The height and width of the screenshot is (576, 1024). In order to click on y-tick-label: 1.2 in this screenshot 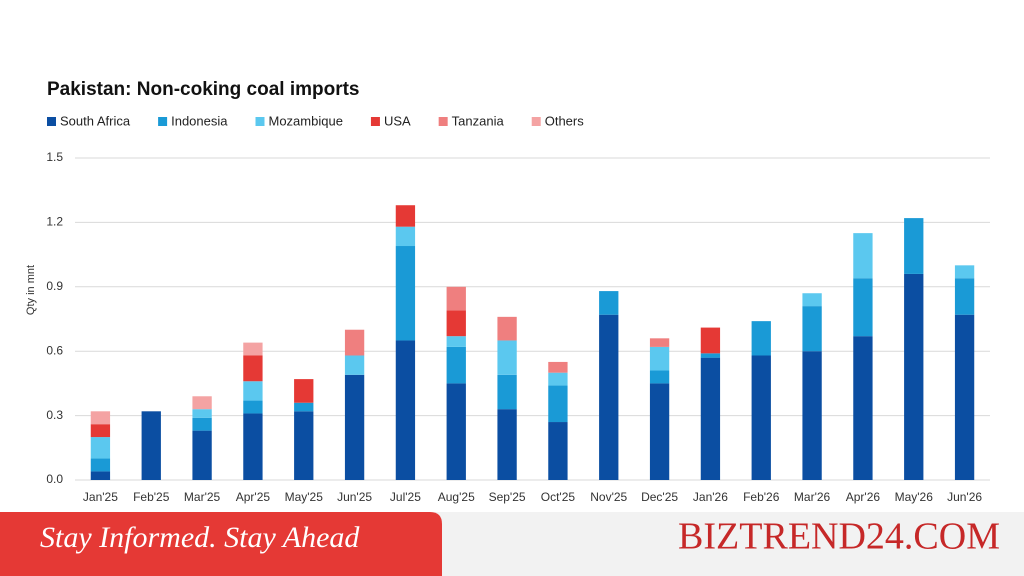, I will do `click(54, 222)`.